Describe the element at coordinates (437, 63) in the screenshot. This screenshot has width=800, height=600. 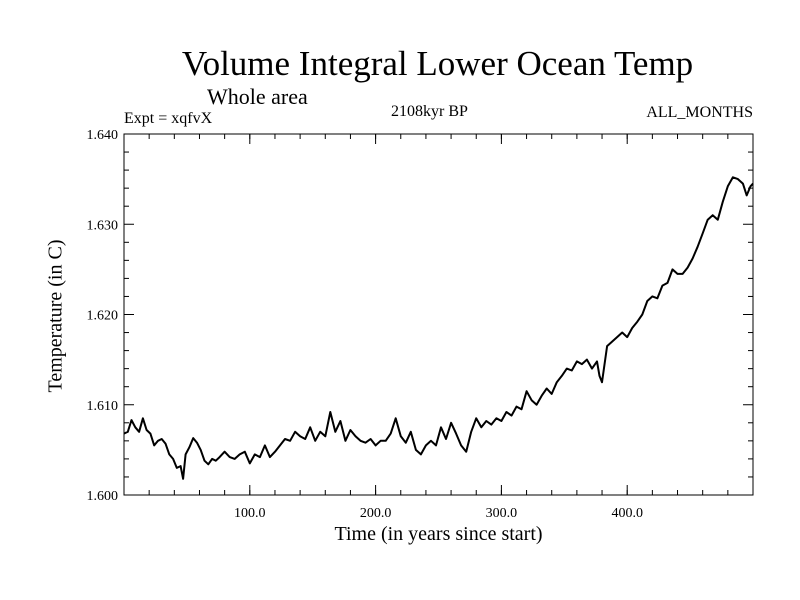
I see `chart-title: Volume Integral Lower Ocean Temp` at that location.